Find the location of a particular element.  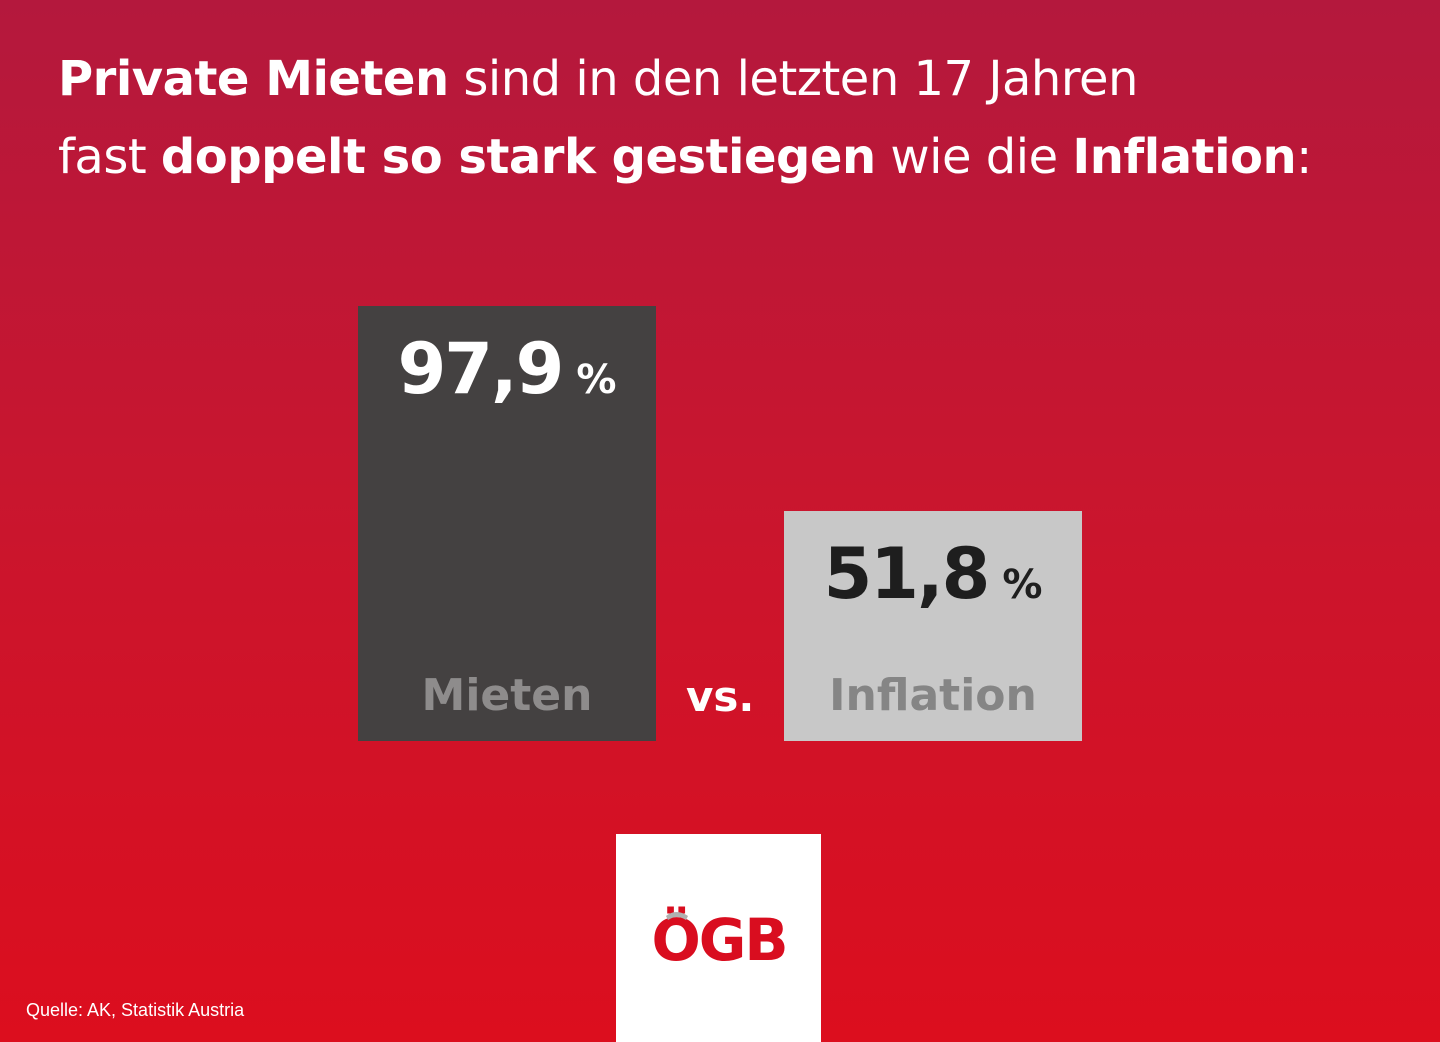

source-note: Quelle: AK, Statistik Austria is located at coordinates (135, 1010).